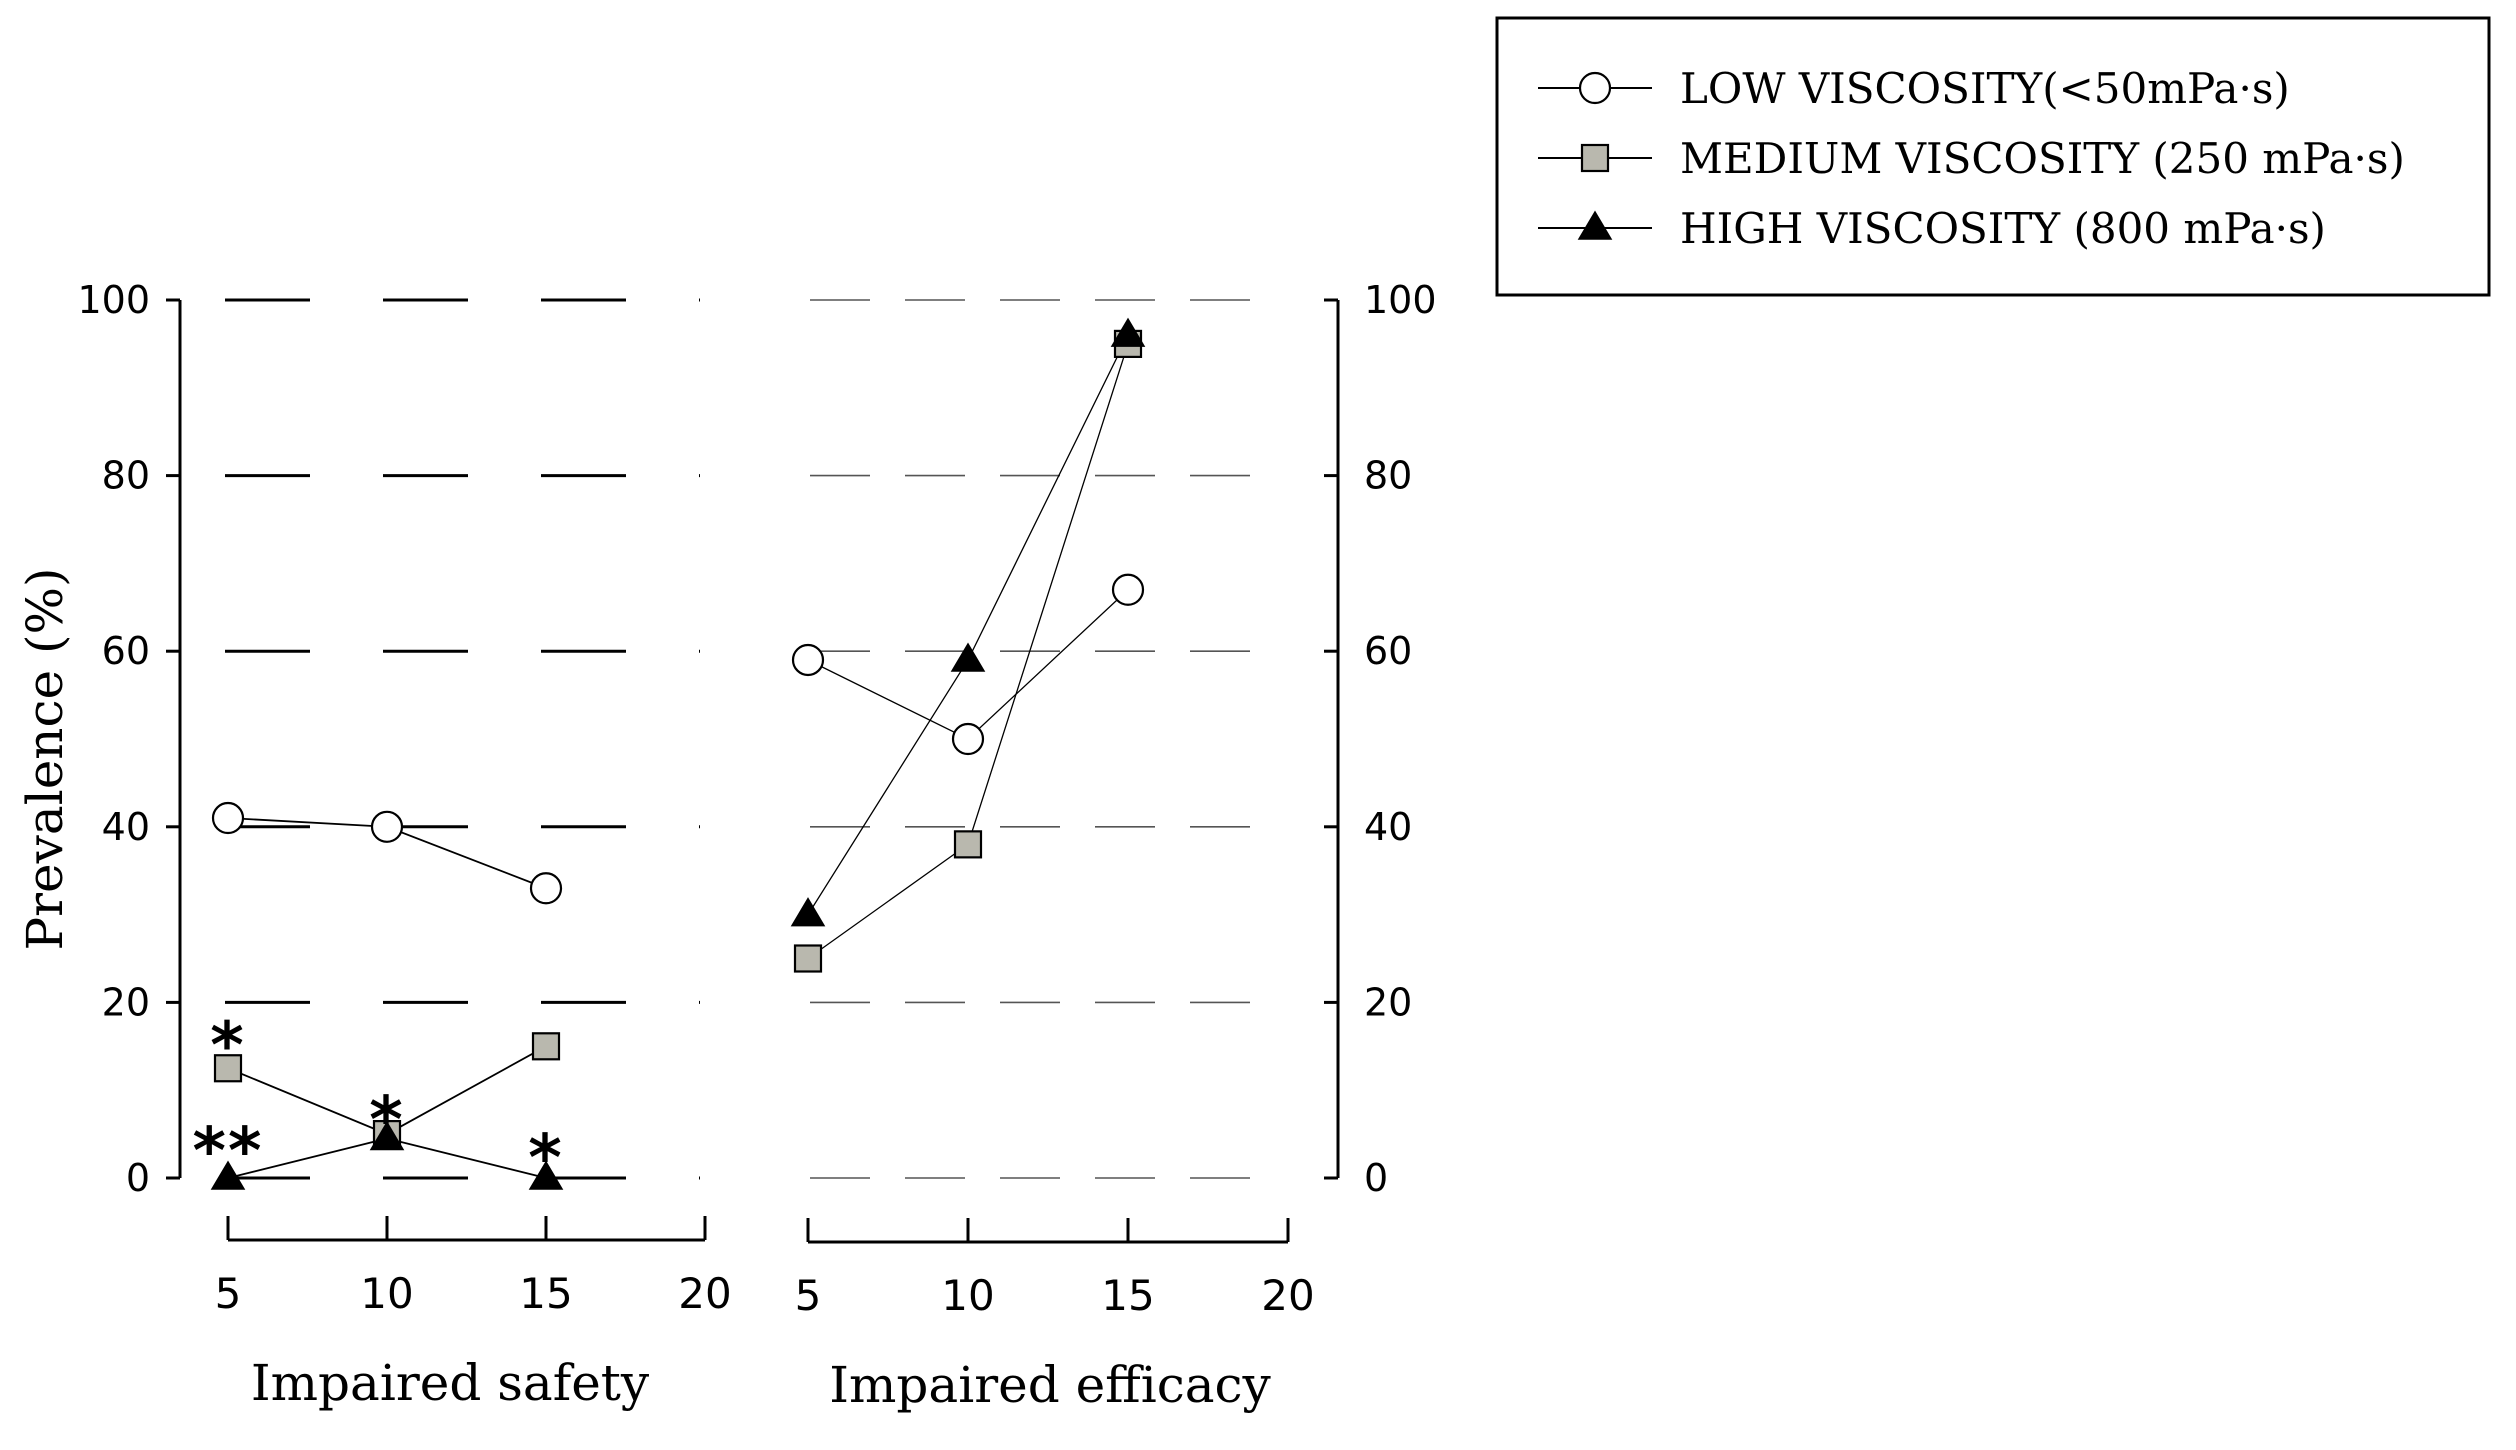 The height and width of the screenshot is (1450, 2516). Describe the element at coordinates (968, 624) in the screenshot. I see `series-line-filled-triangle` at that location.